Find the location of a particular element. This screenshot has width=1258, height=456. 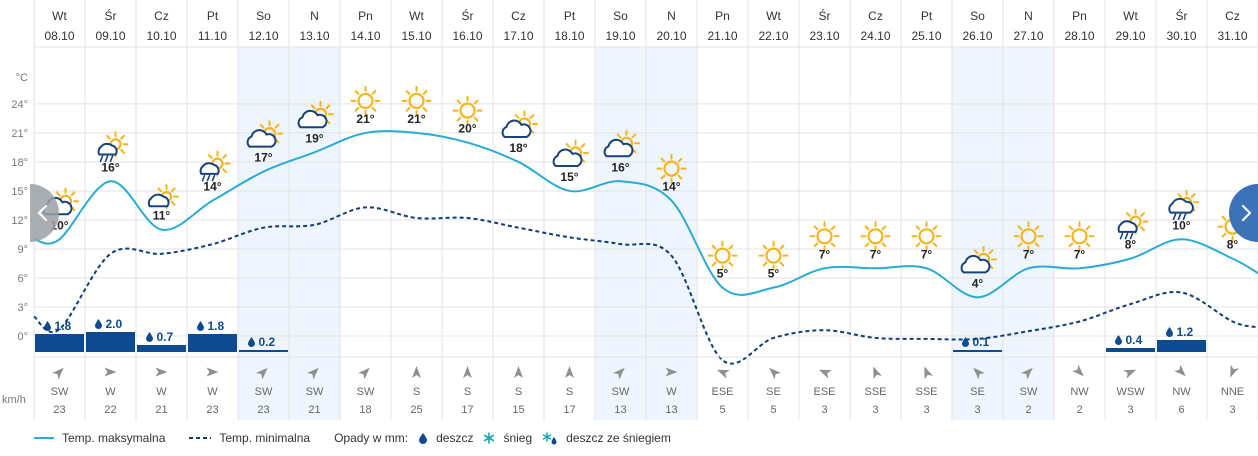

rain-value-label: 0.7 is located at coordinates (165, 337).